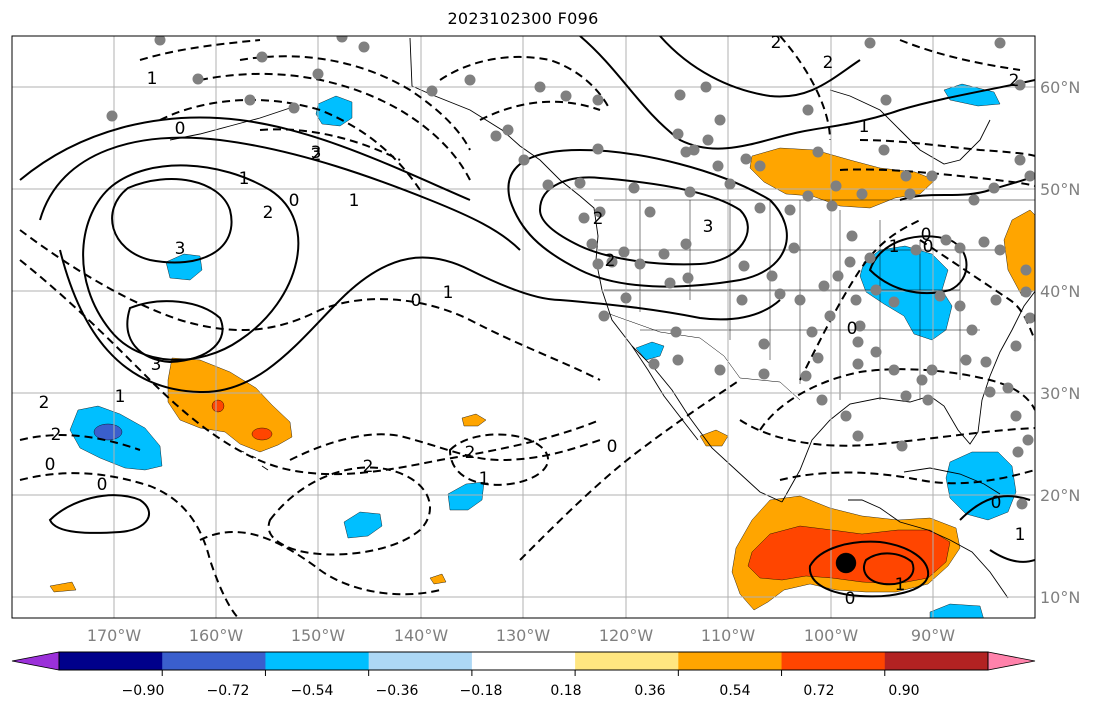  Describe the element at coordinates (956, 420) in the screenshot. I see `florida` at that location.